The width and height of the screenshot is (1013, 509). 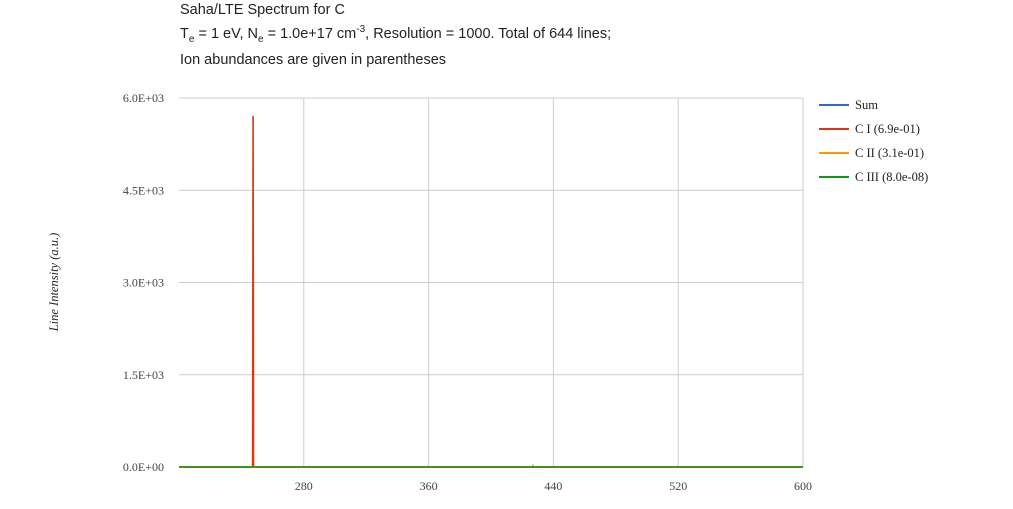 What do you see at coordinates (143, 98) in the screenshot?
I see `y-tick-label: 6.0E+03` at bounding box center [143, 98].